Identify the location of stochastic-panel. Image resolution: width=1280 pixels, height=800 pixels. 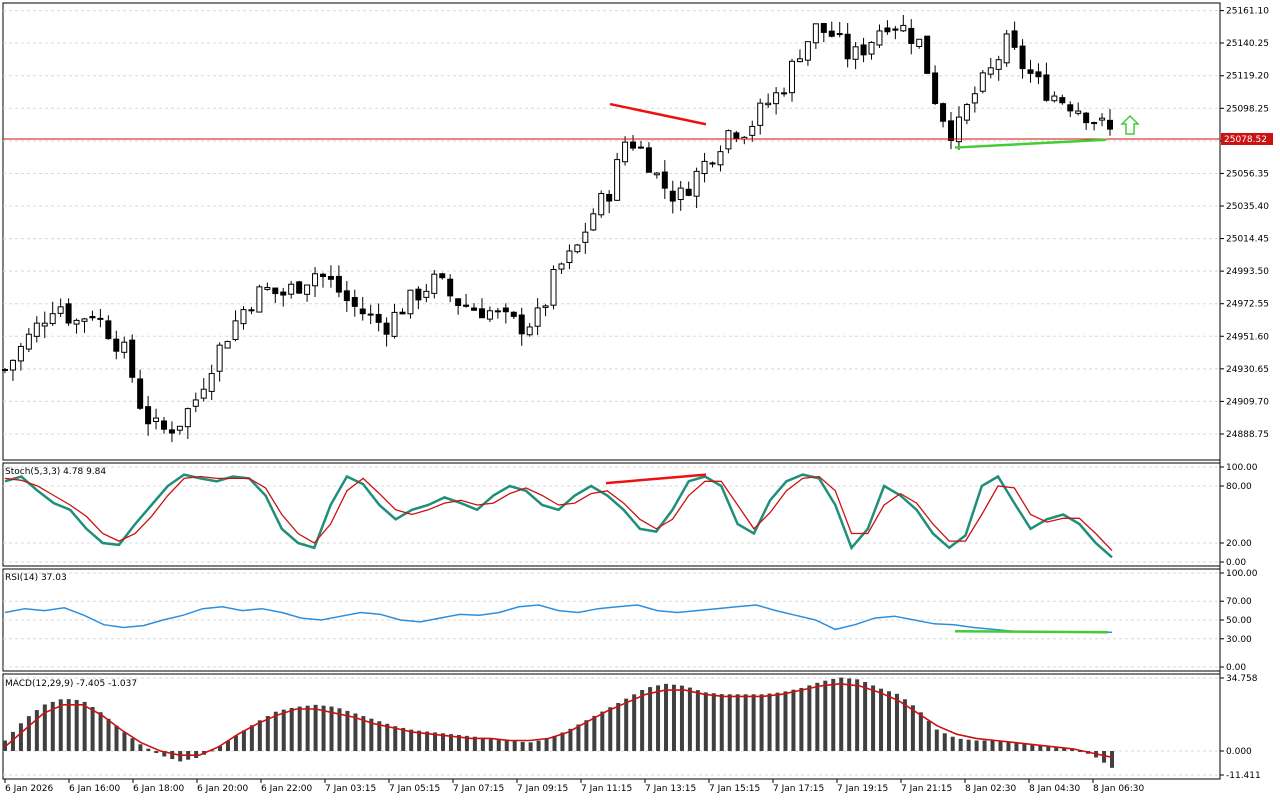
(558, 516).